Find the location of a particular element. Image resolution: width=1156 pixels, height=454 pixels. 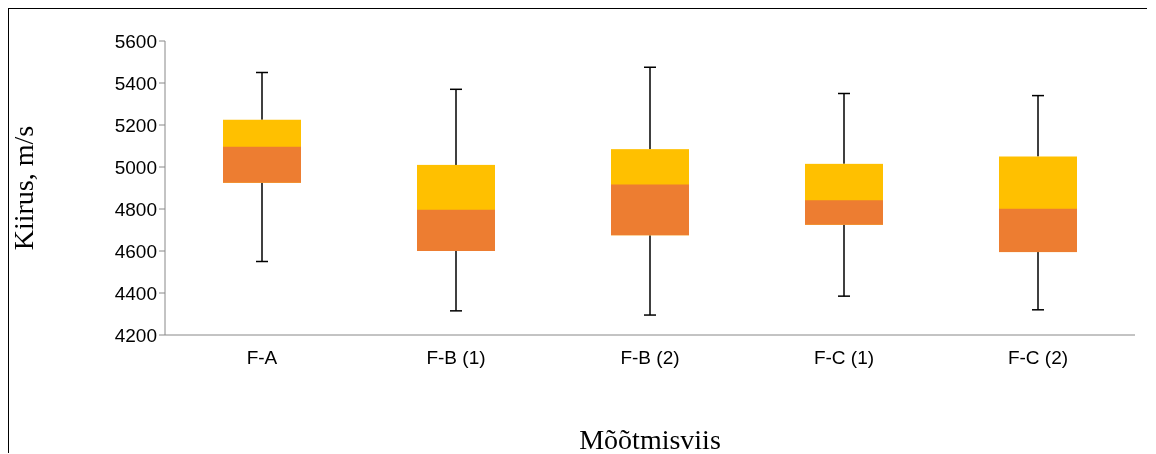

x-tick-label: F-C (1) is located at coordinates (844, 358).